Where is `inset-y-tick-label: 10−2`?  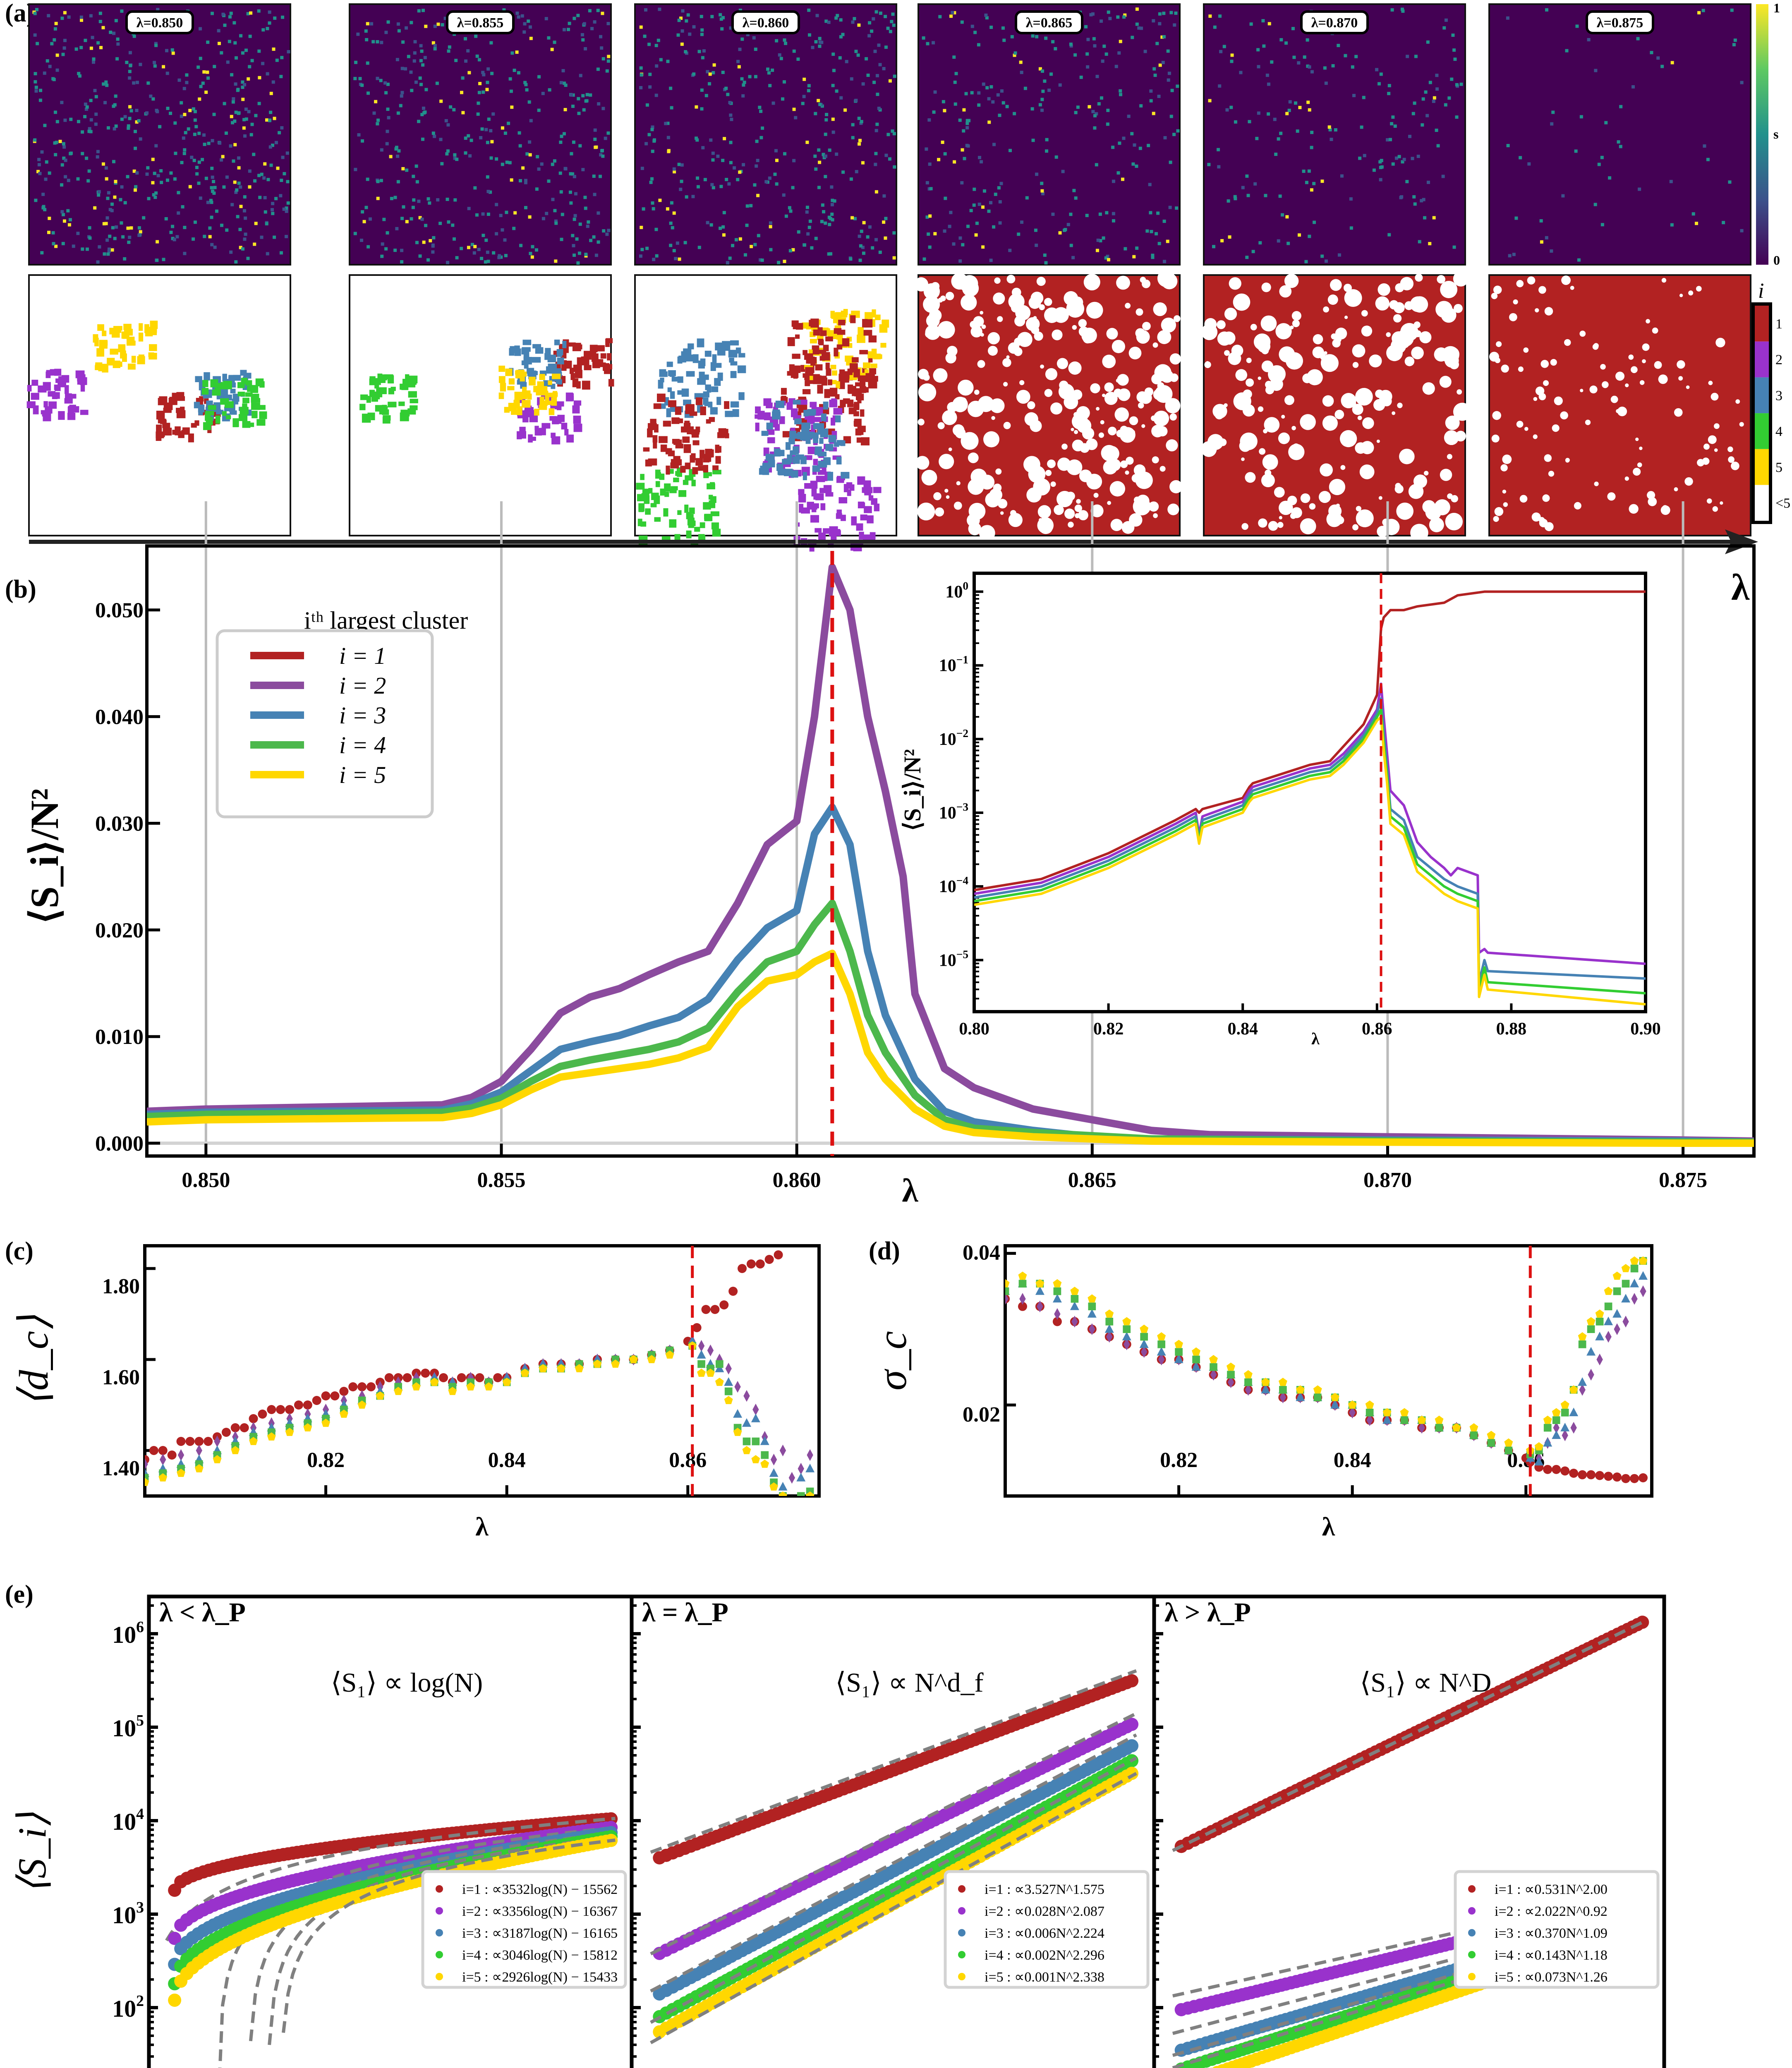
inset-y-tick-label: 10−2 is located at coordinates (954, 738).